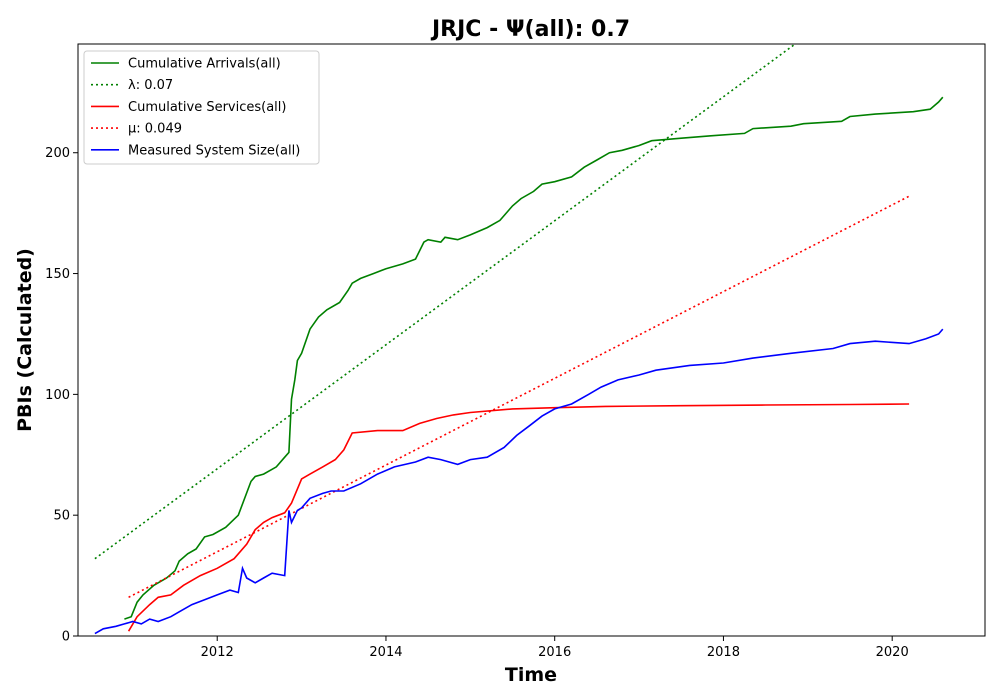  Describe the element at coordinates (61, 516) in the screenshot. I see `y-tick-label: 50` at that location.